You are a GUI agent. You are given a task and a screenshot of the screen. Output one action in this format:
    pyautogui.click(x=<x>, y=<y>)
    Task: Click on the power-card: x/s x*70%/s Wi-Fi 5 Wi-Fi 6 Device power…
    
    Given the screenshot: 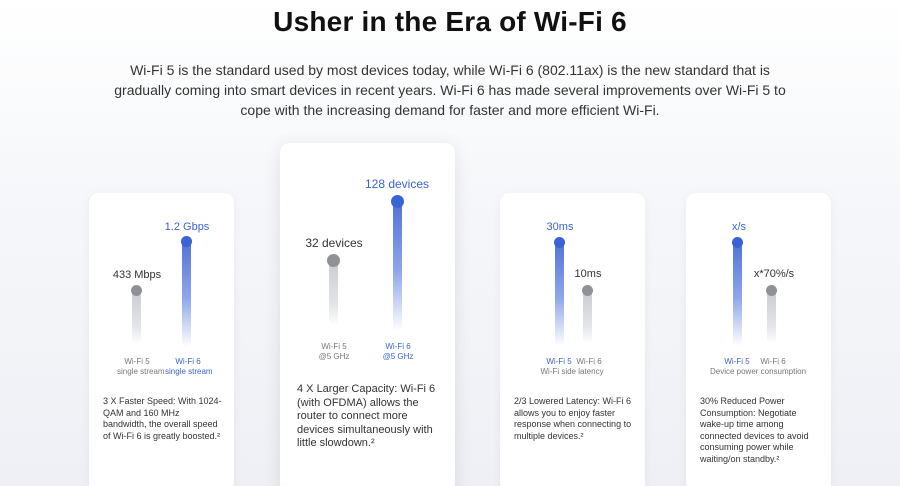 What is the action you would take?
    pyautogui.click(x=758, y=339)
    